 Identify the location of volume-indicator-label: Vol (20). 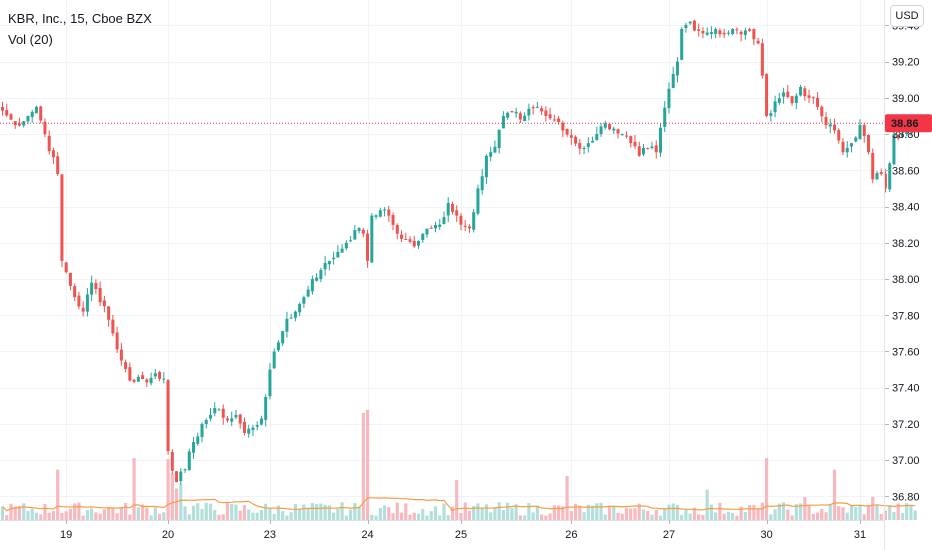
(30, 39).